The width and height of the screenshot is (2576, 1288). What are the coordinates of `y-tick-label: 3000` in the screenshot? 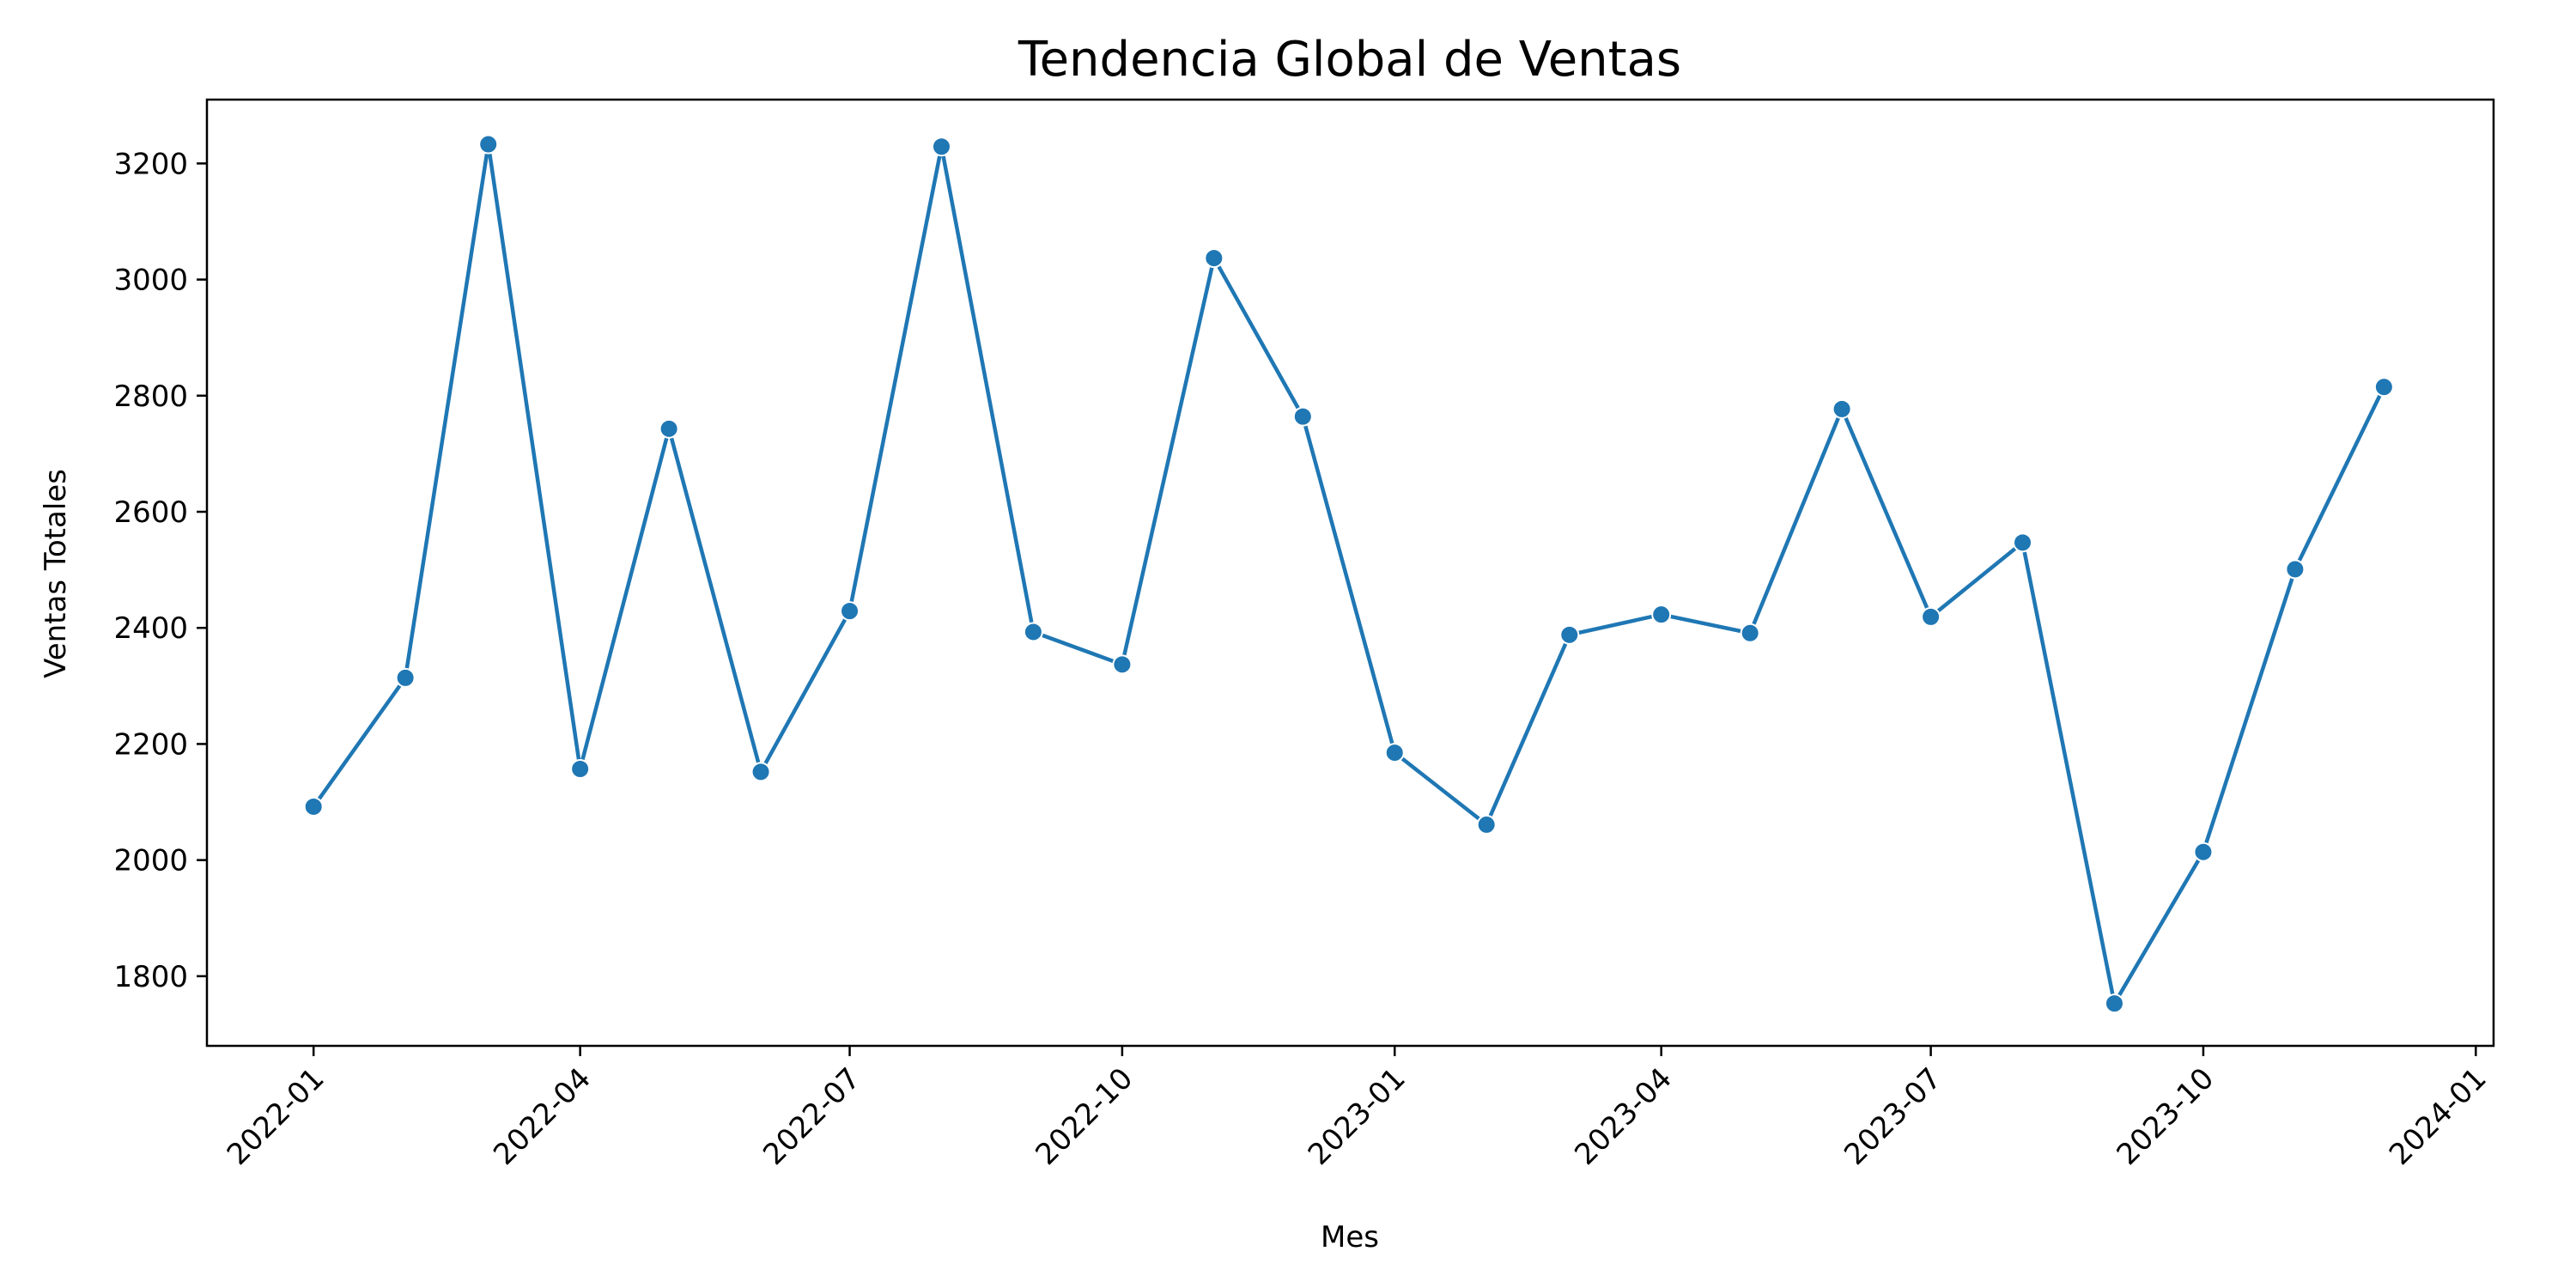 It's located at (150, 281).